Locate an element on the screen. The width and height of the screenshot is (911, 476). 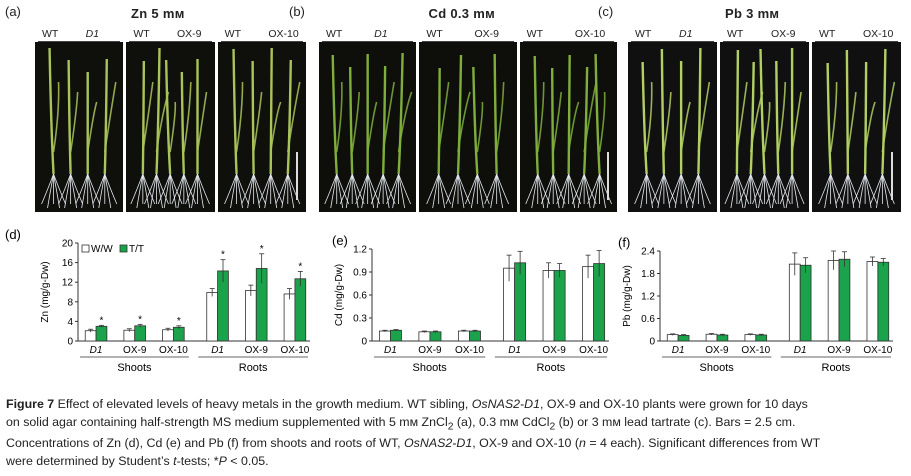
genotype-label: OX-10 is located at coordinates (590, 34).